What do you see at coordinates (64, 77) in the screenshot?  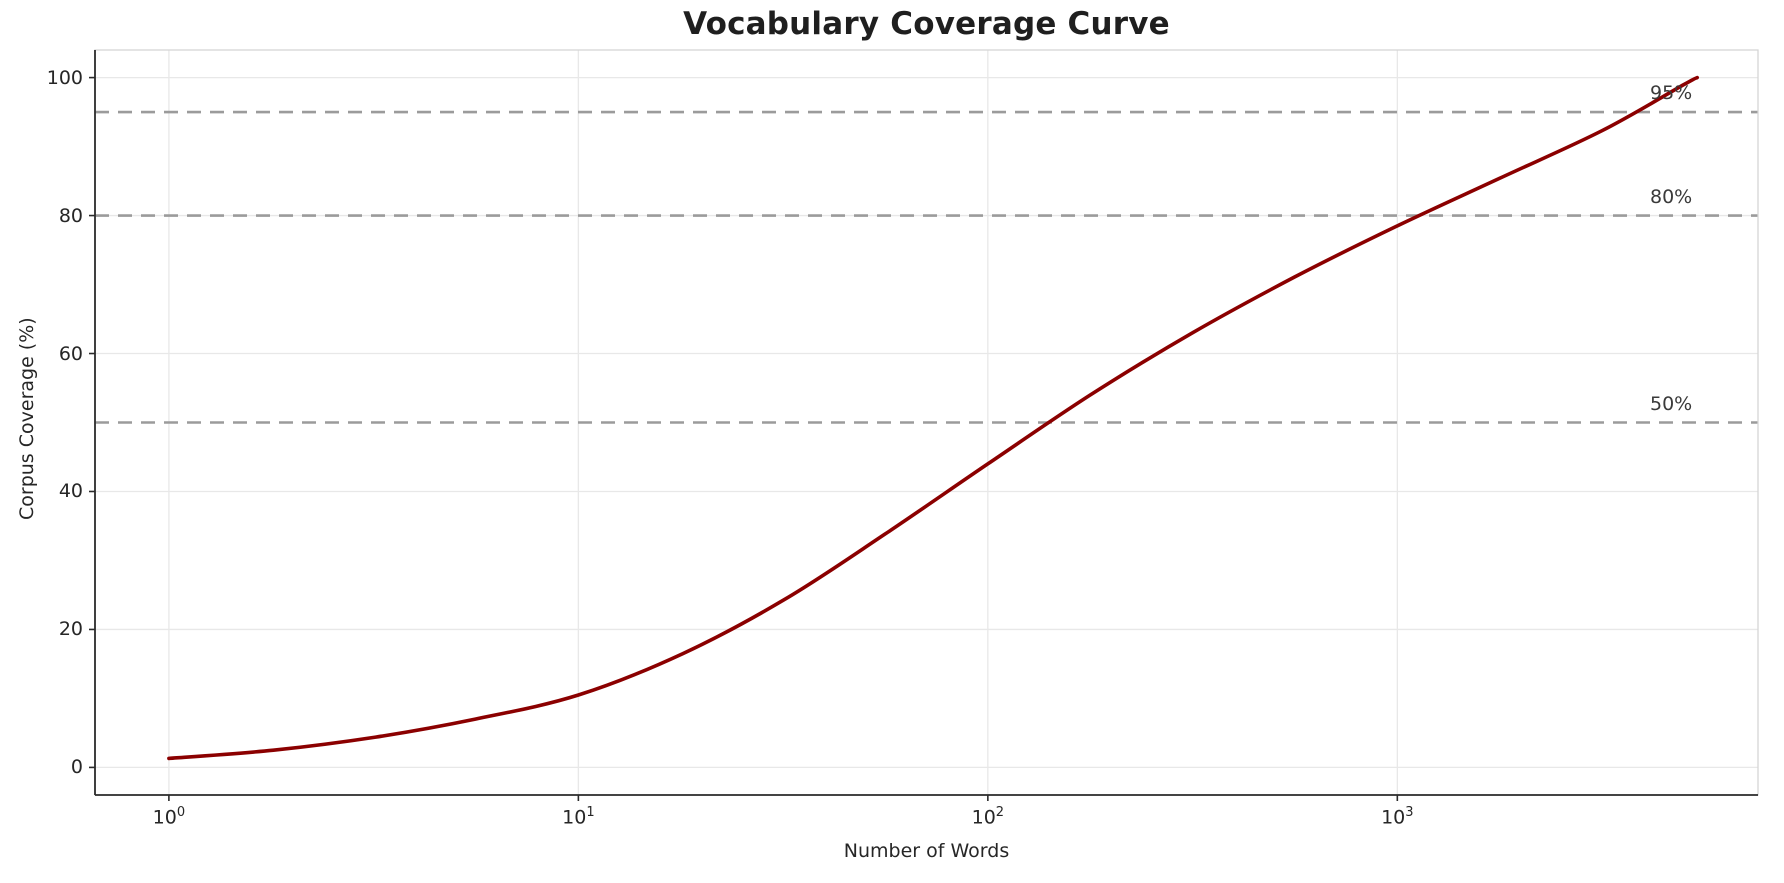 I see `y-tick-label: 100` at bounding box center [64, 77].